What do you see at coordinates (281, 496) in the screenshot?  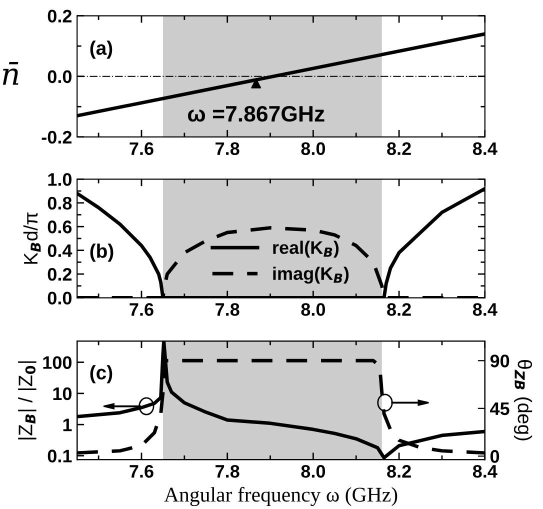 I see `x-axis-title: Angular frequency ω (GHz)` at bounding box center [281, 496].